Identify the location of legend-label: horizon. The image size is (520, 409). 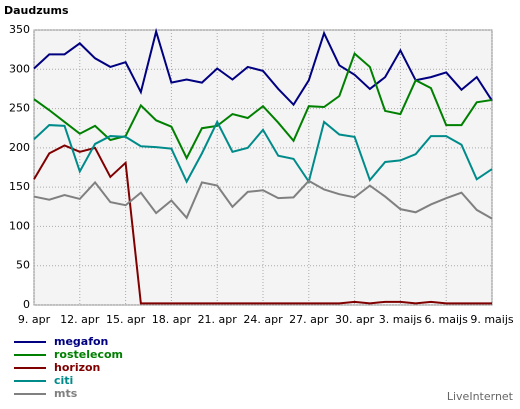
(77, 367).